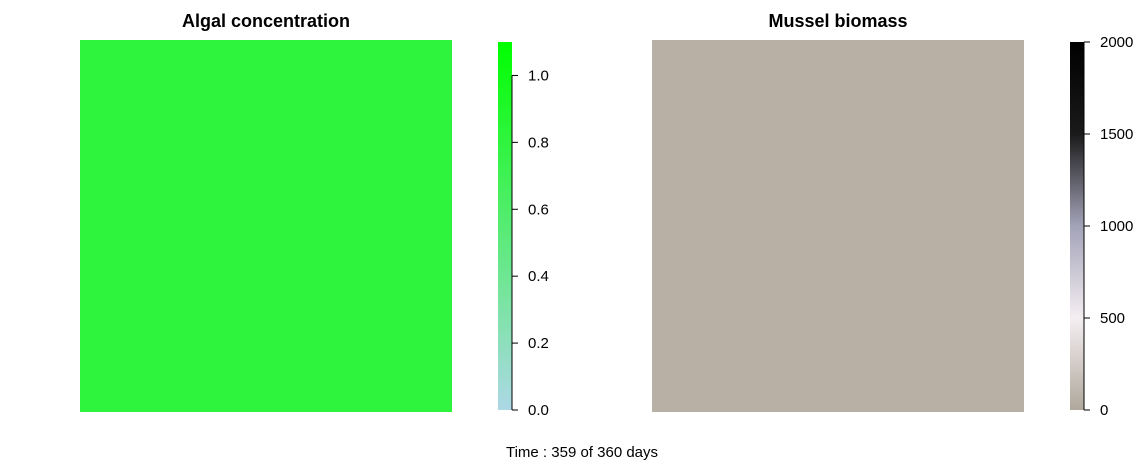 The width and height of the screenshot is (1144, 472). I want to click on mussel-tick-label: 1500, so click(1116, 134).